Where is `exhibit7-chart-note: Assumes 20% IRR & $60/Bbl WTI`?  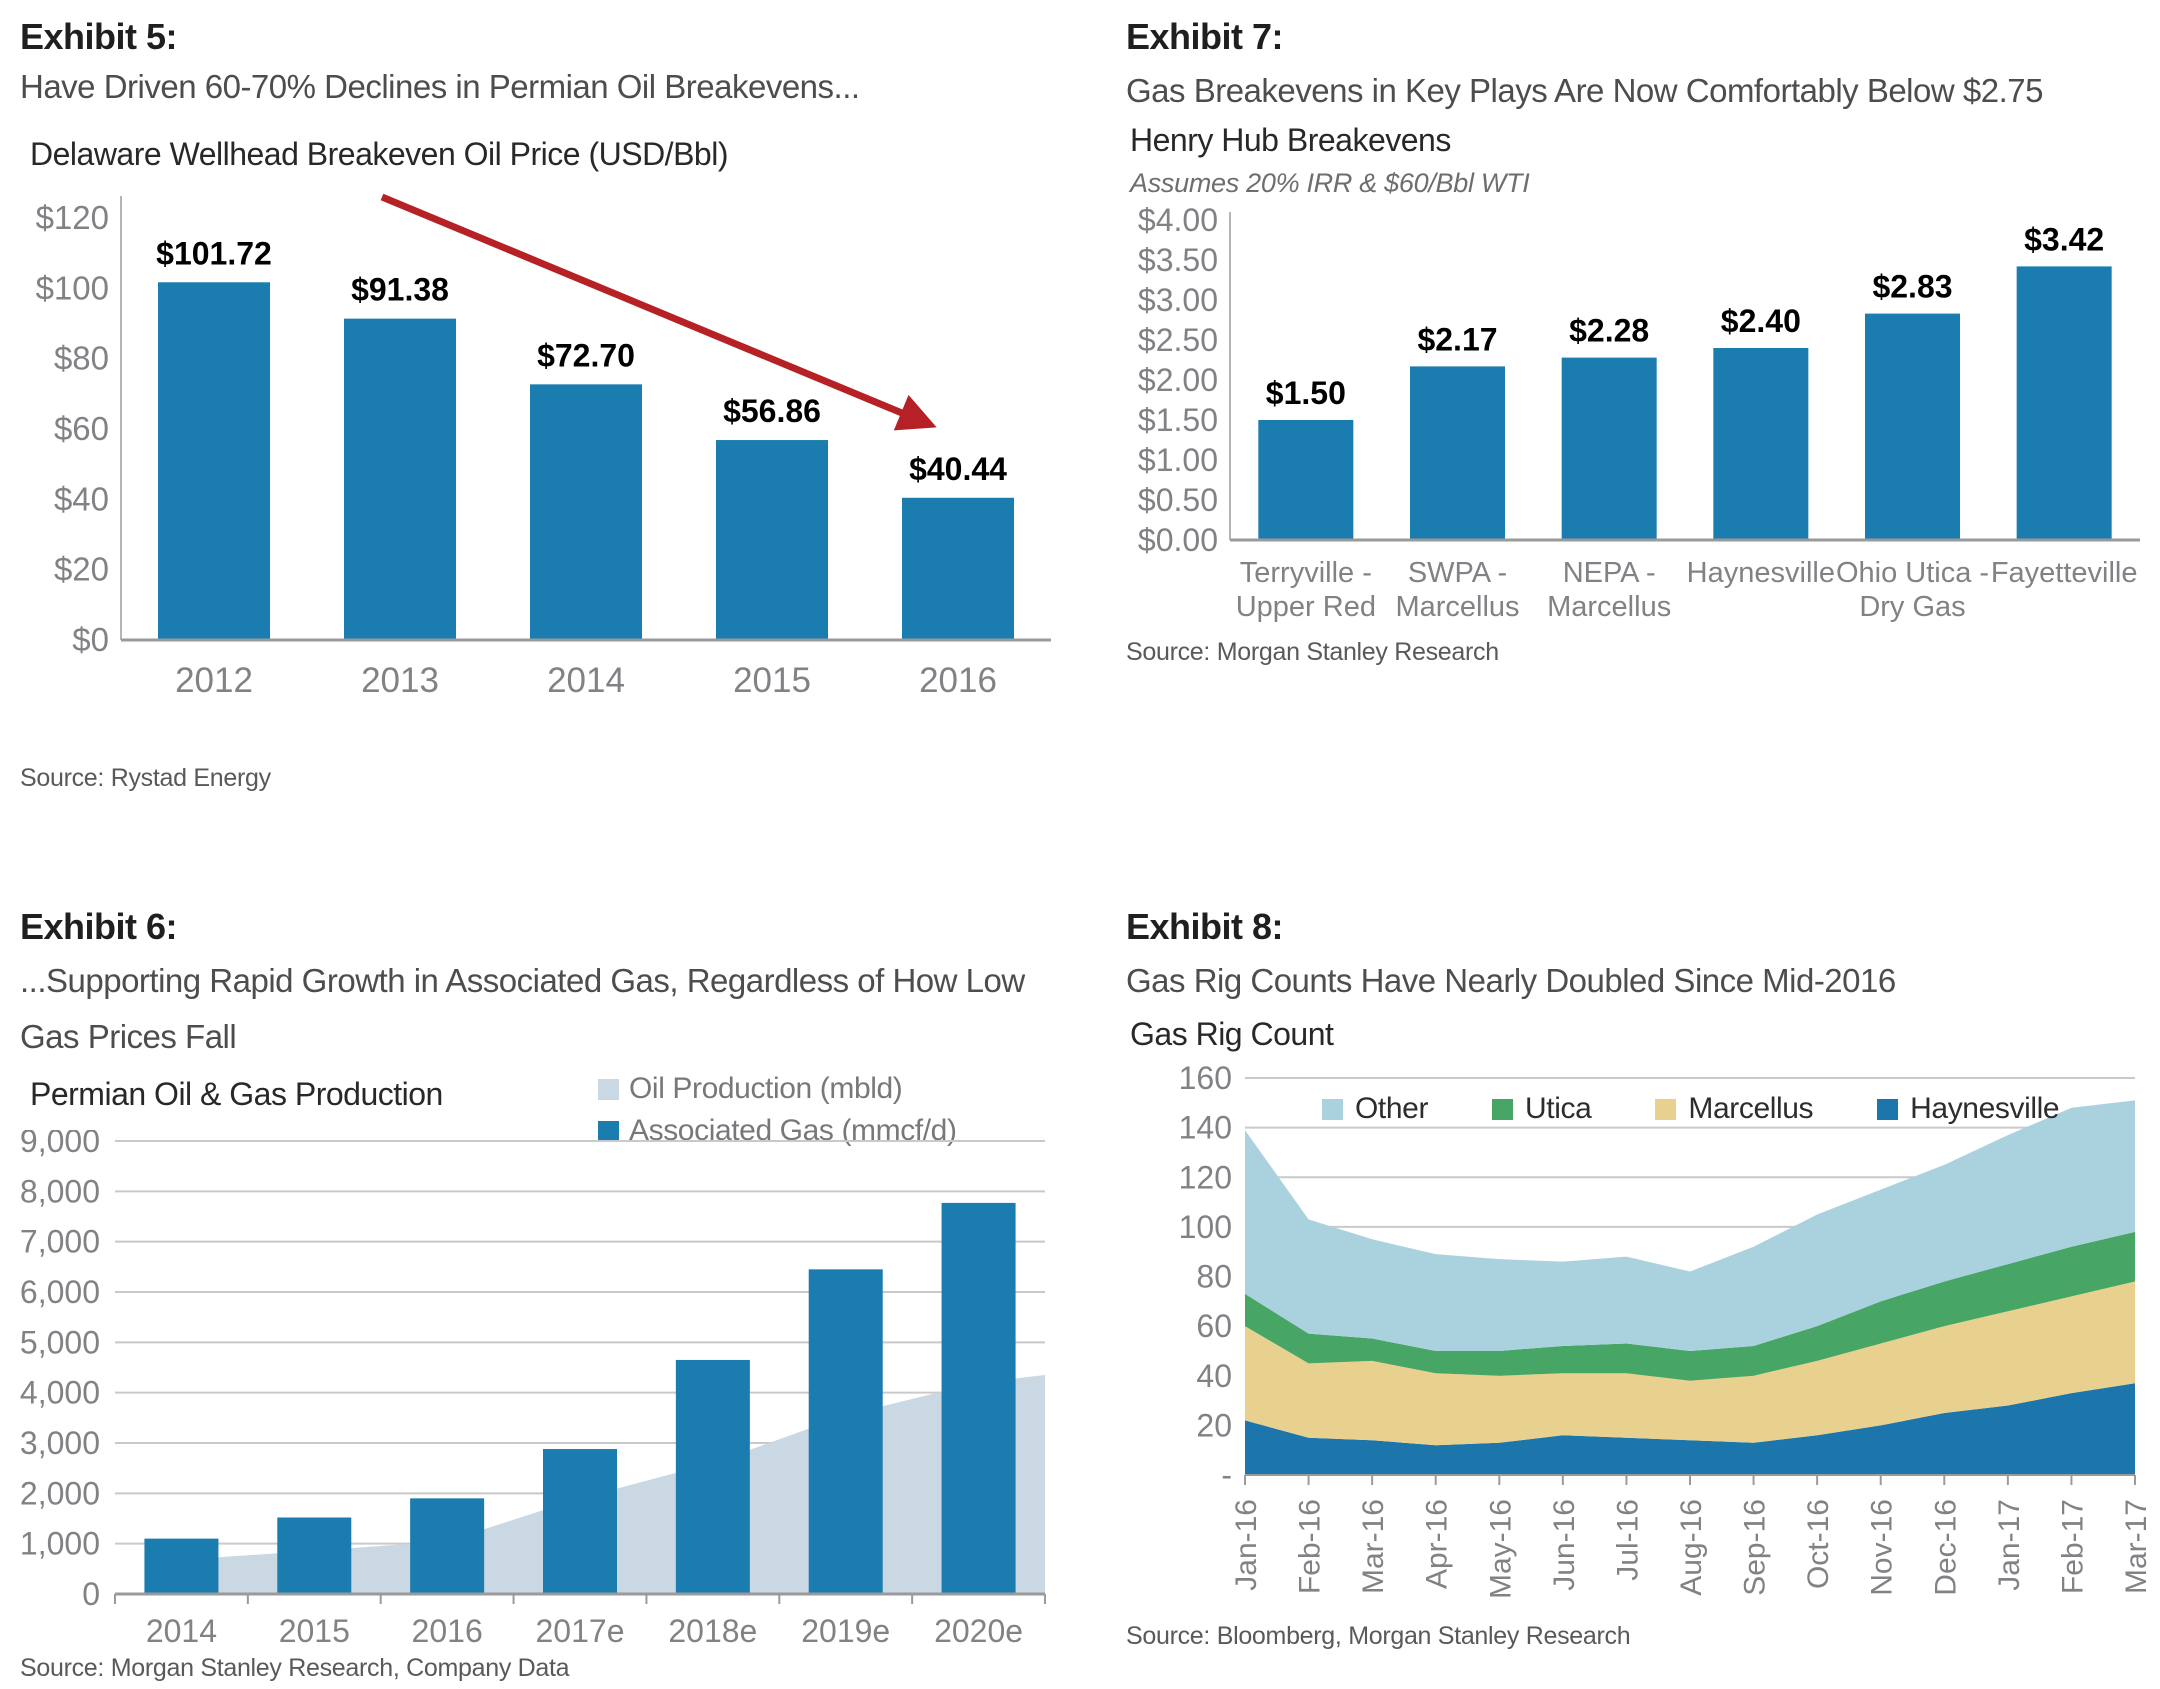 exhibit7-chart-note: Assumes 20% IRR & $60/Bbl WTI is located at coordinates (1330, 183).